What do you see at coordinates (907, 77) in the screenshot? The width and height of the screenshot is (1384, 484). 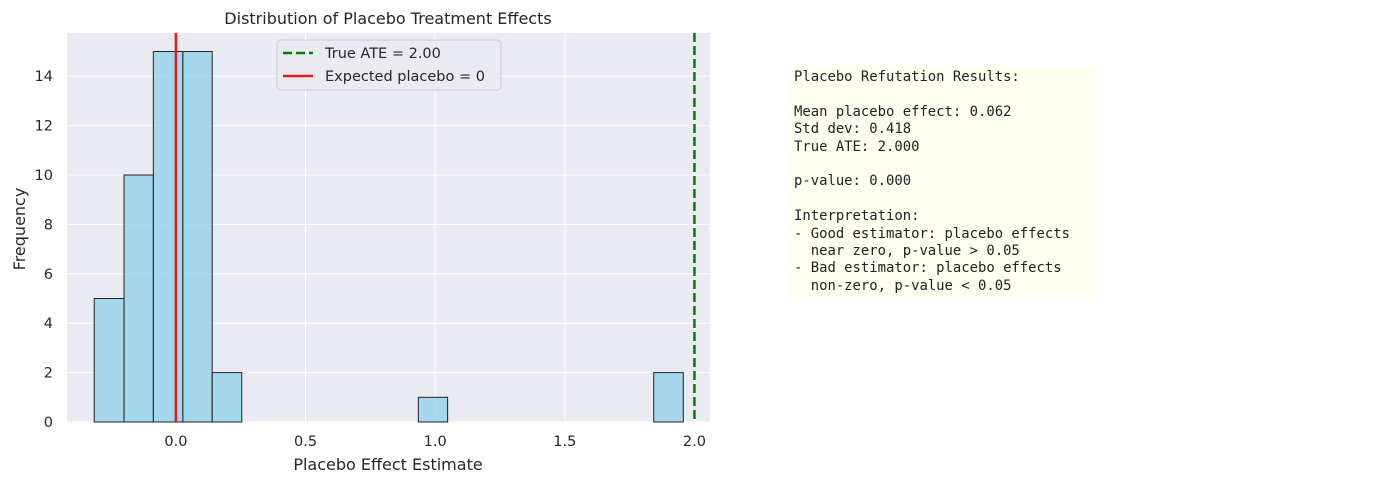 I see `results-line-0: Placebo Refutation Results:` at bounding box center [907, 77].